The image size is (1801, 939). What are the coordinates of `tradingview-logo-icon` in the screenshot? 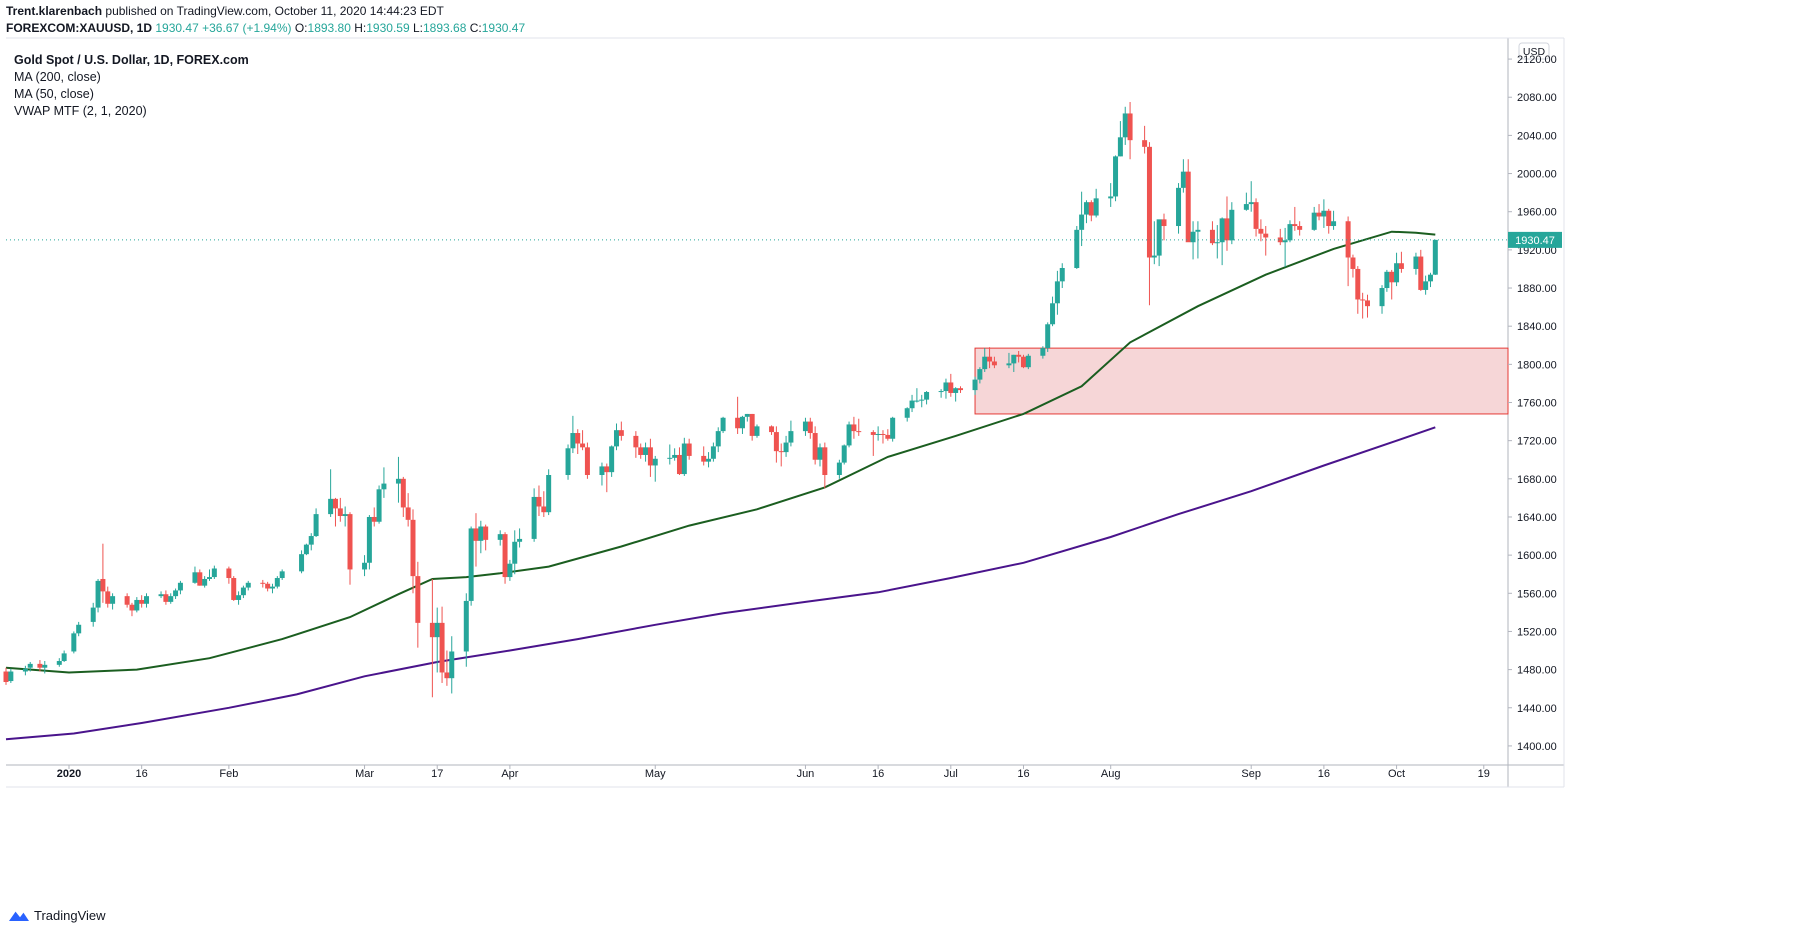 It's located at (19, 915).